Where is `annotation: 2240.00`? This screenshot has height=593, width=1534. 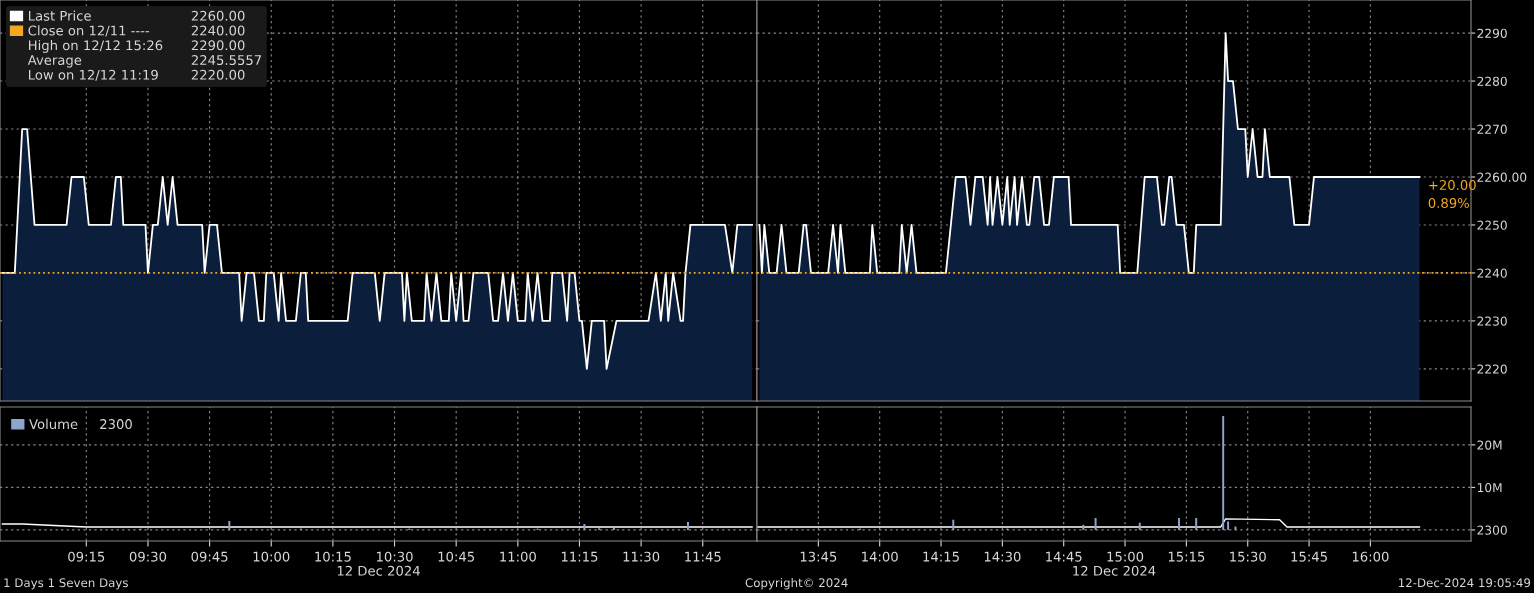
annotation: 2240.00 is located at coordinates (218, 30).